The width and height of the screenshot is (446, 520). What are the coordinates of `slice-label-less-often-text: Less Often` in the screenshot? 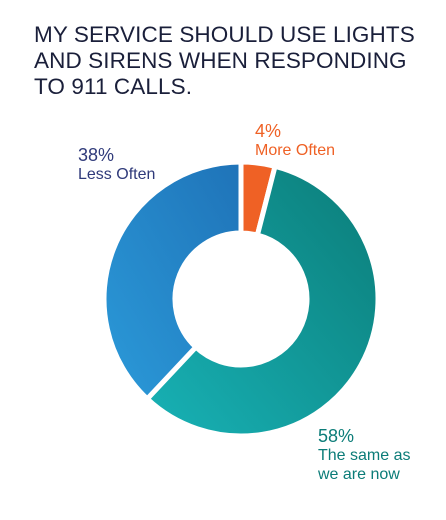 It's located at (117, 174).